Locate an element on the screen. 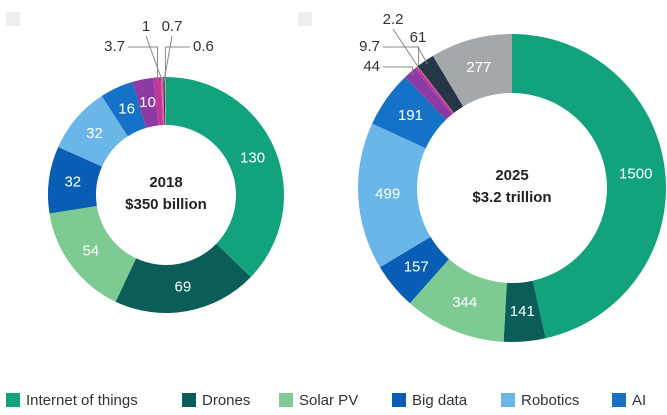 Image resolution: width=667 pixels, height=415 pixels. center-title: 2018 is located at coordinates (165, 182).